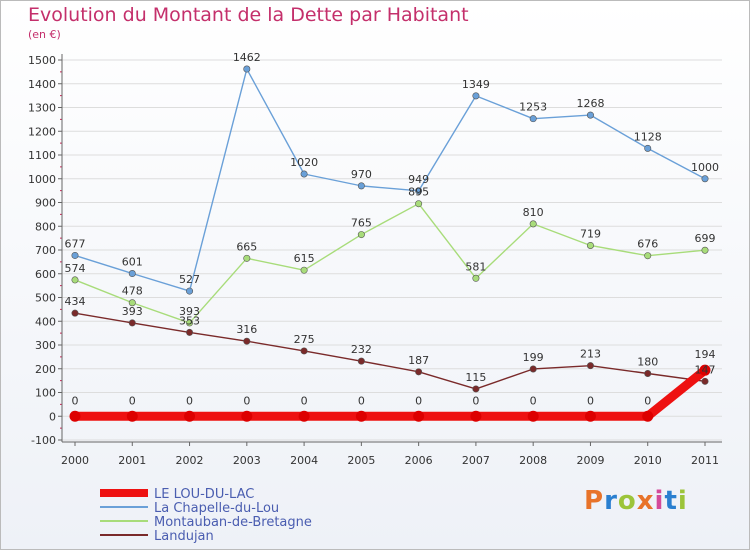 The image size is (750, 550). I want to click on series-line-Landujan, so click(390, 351).